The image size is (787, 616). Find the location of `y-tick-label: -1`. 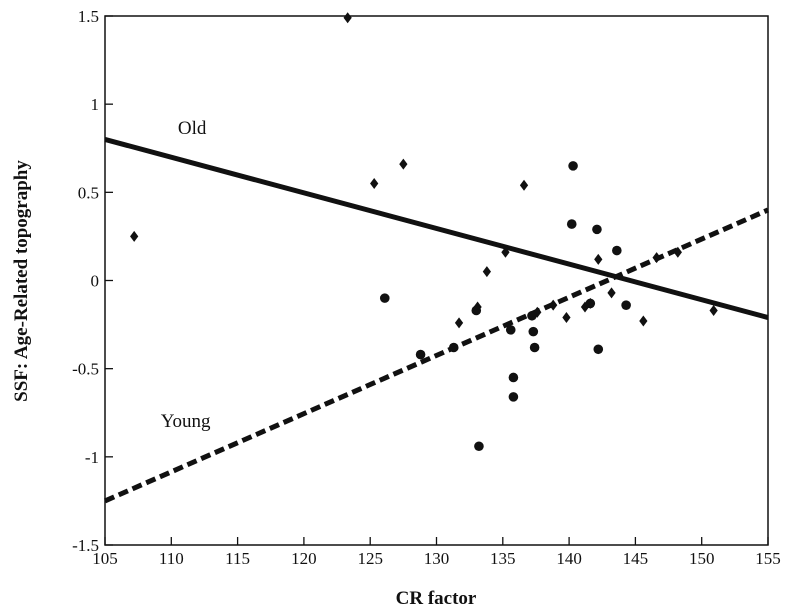

y-tick-label: -1 is located at coordinates (92, 457).